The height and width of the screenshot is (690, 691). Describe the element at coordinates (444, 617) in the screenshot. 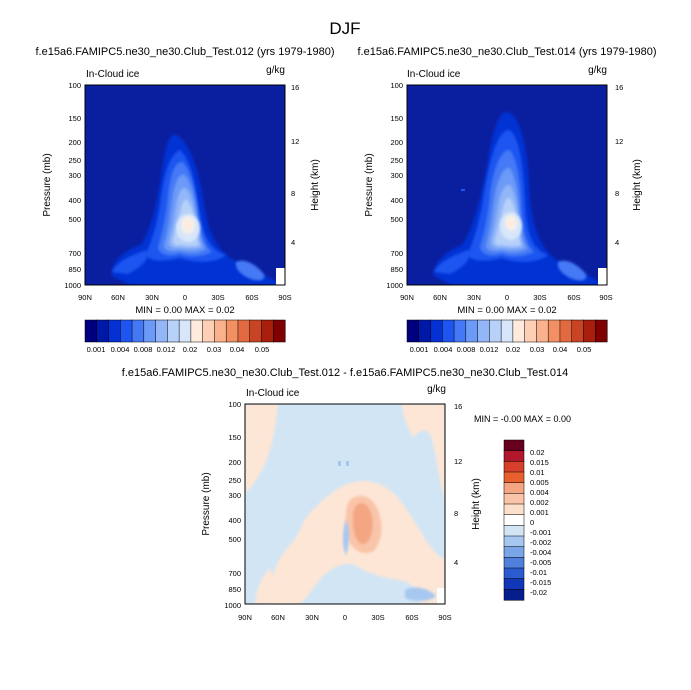

I see `panel-3-xtick-6: 90S` at that location.